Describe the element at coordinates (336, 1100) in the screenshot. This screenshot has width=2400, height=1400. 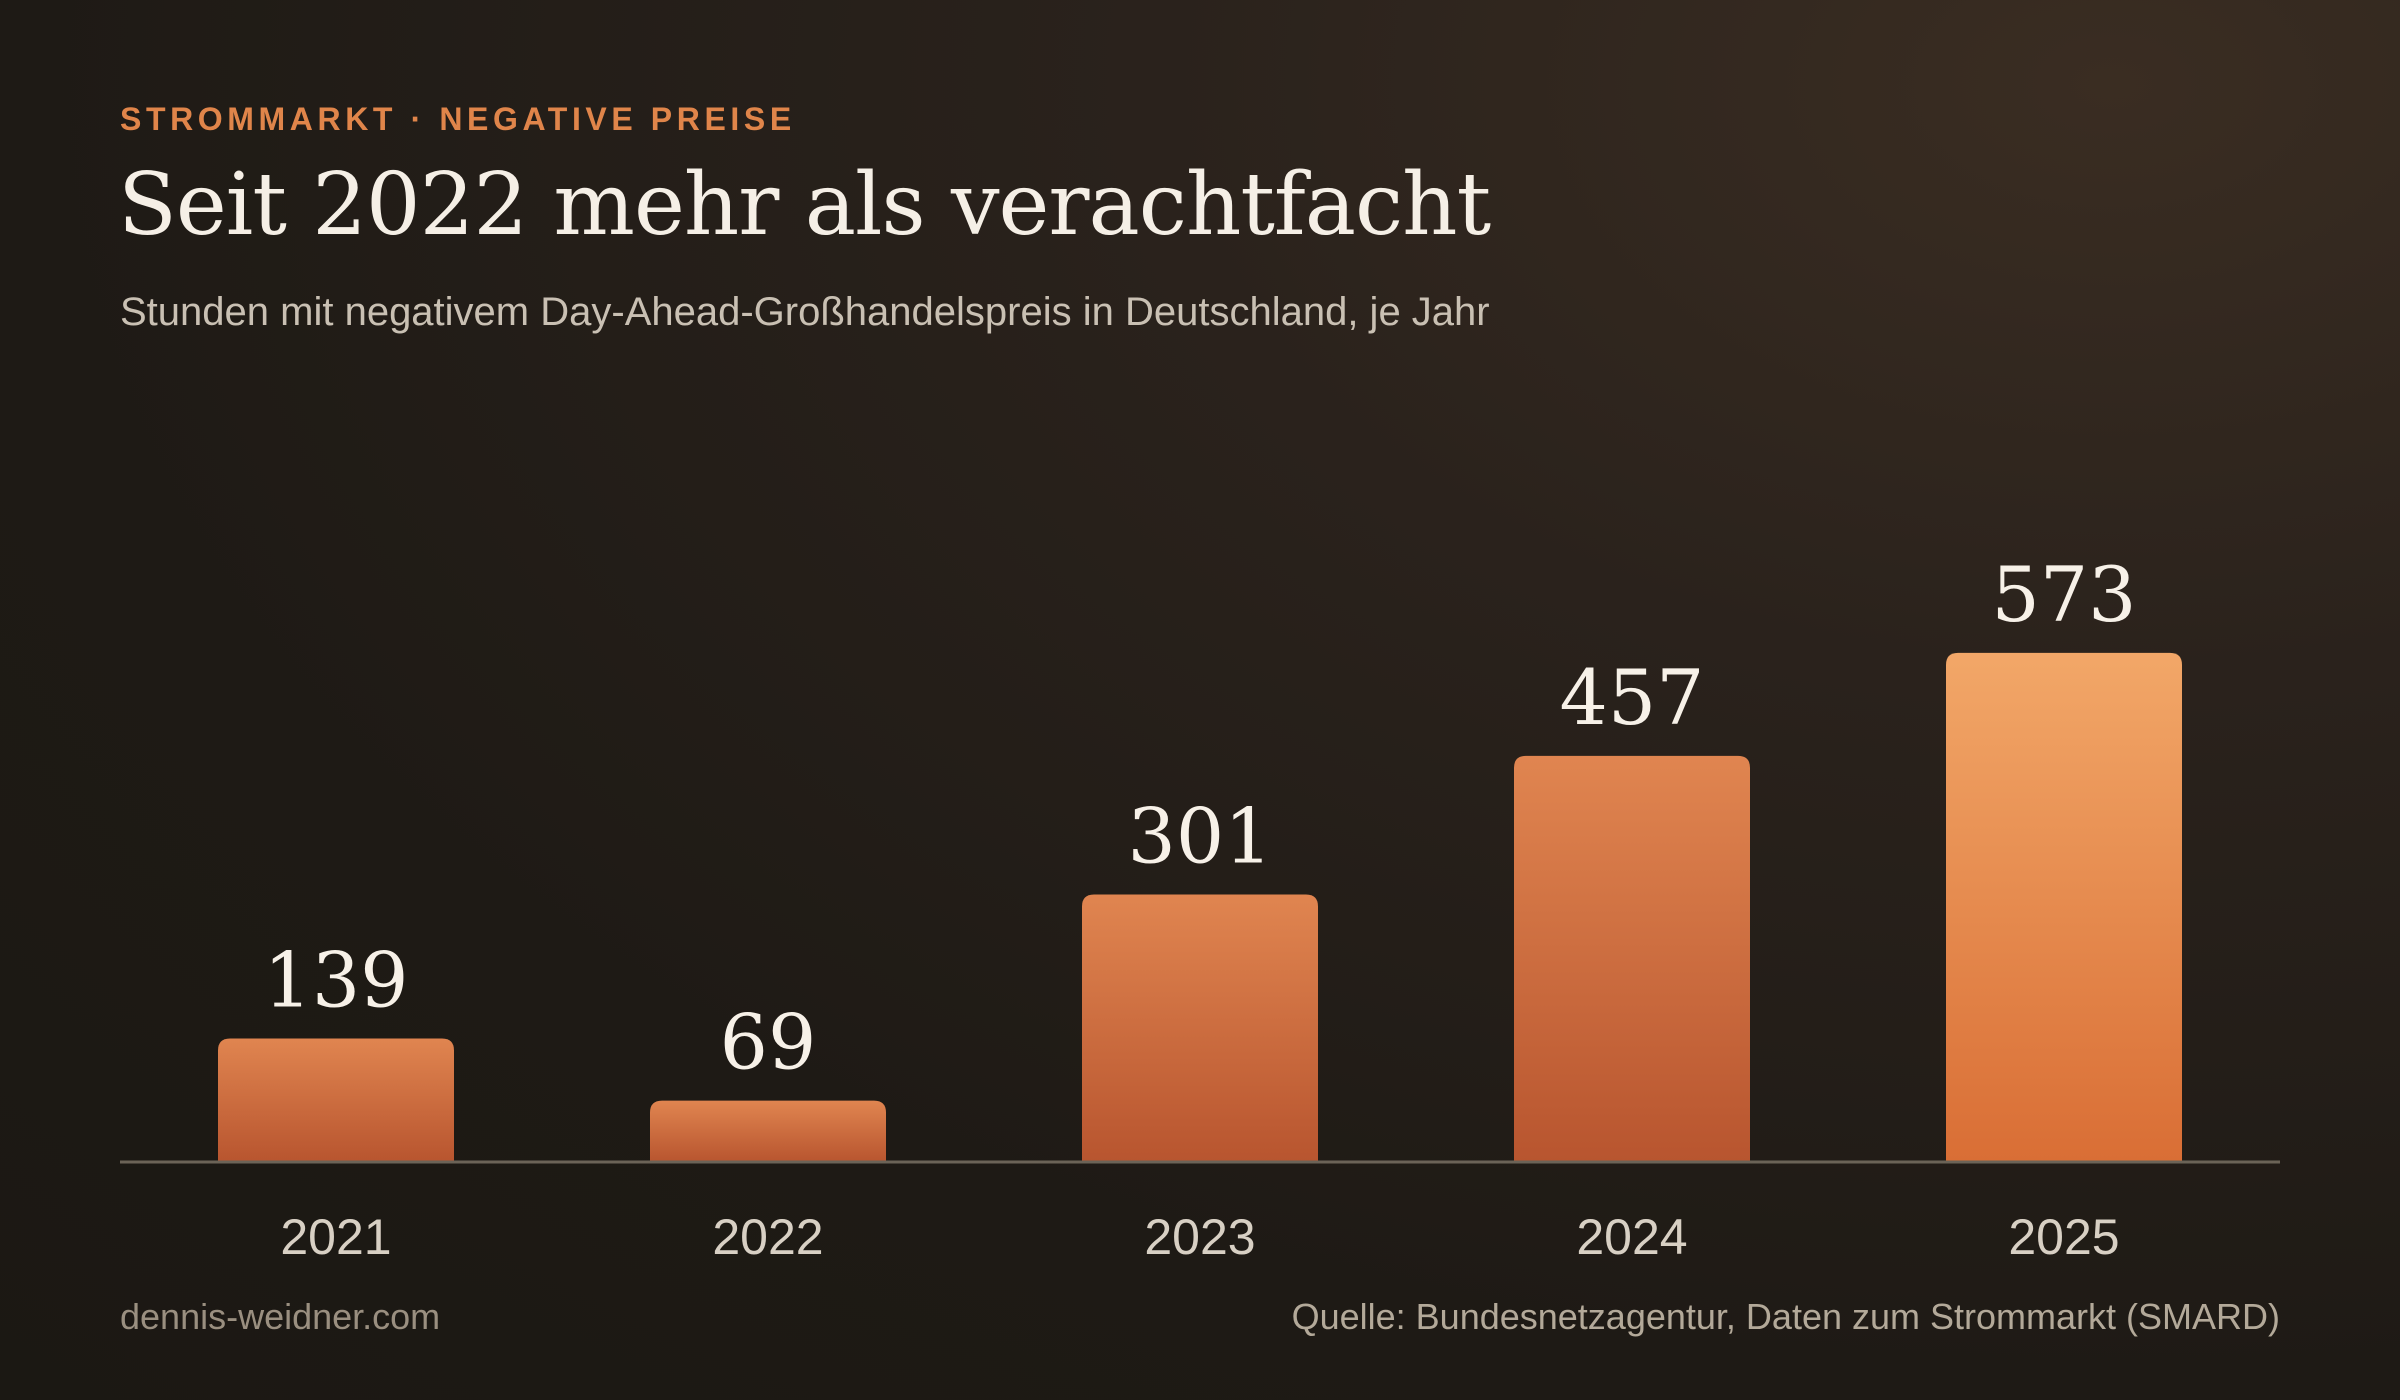
I see `bar-2021` at that location.